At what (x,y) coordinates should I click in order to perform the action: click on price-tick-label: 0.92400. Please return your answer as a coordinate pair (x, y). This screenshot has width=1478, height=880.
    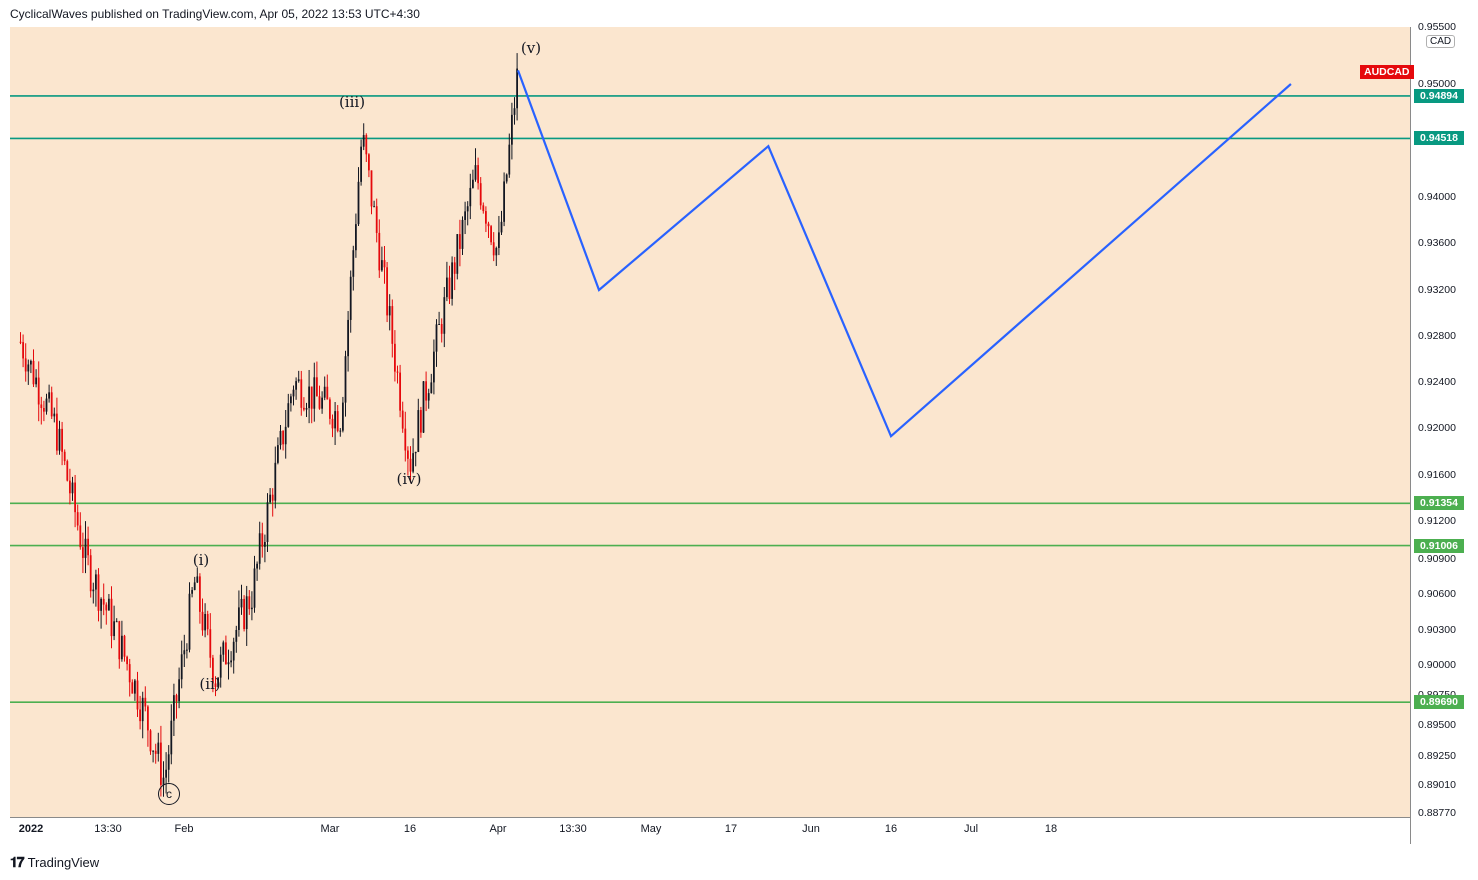
    Looking at the image, I should click on (1437, 382).